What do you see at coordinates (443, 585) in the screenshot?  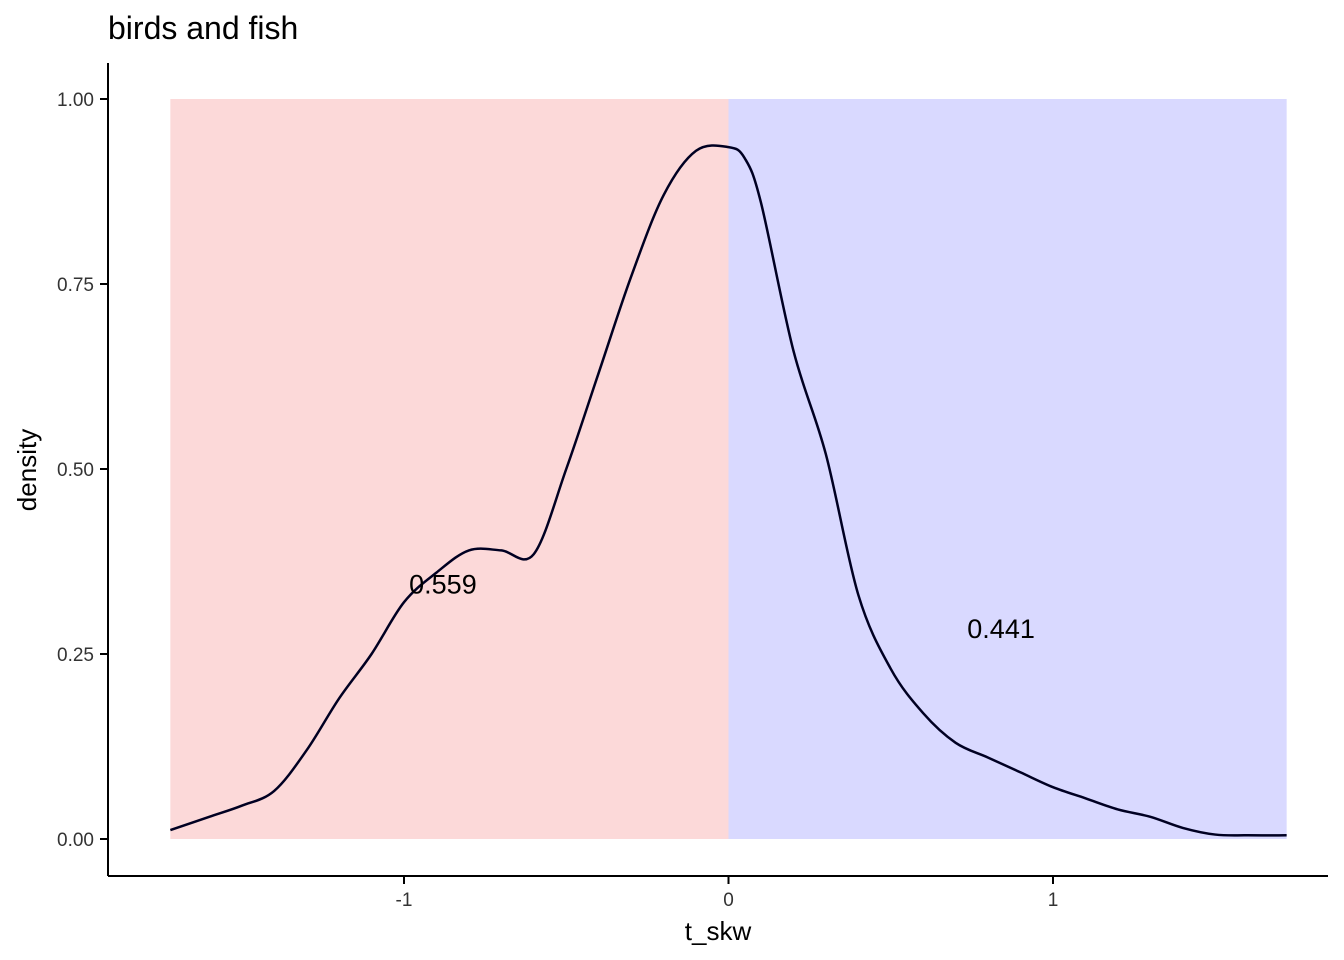 I see `annotation-left-proportion: 0.559` at bounding box center [443, 585].